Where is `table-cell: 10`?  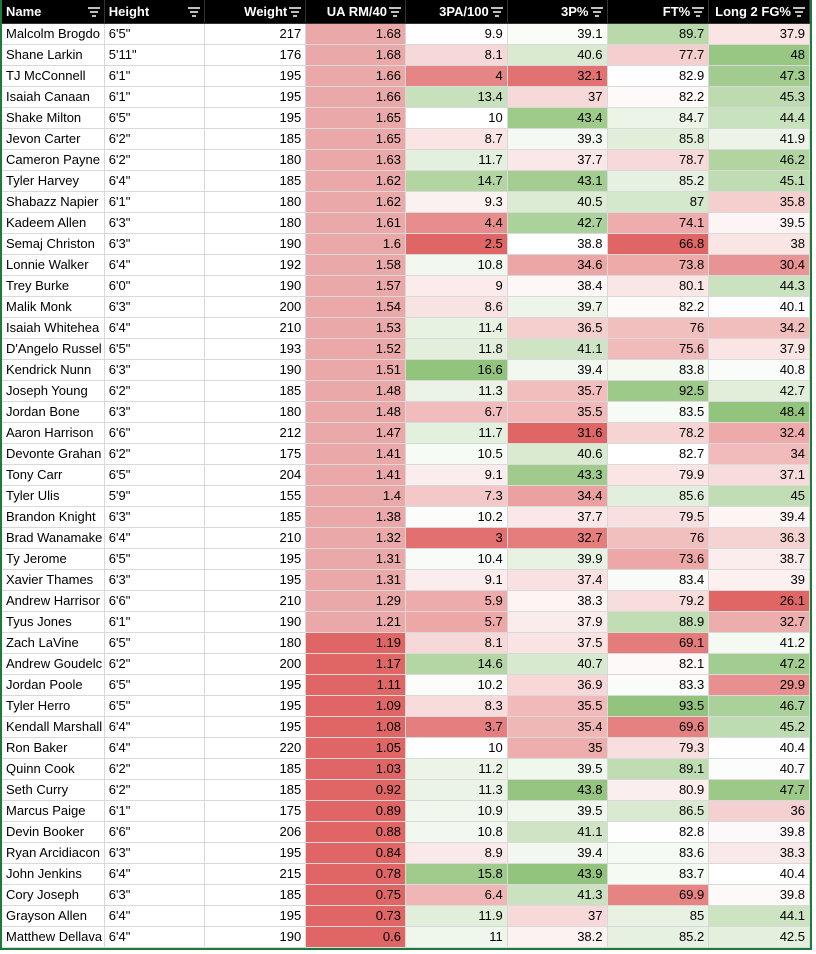
table-cell: 10 is located at coordinates (457, 748).